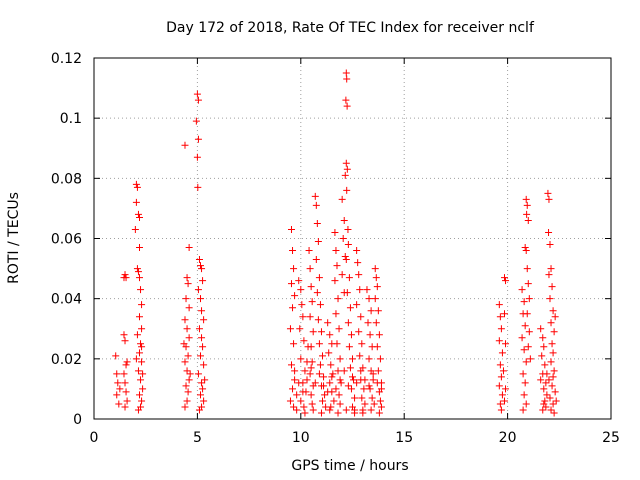  Describe the element at coordinates (66, 59) in the screenshot. I see `y-tick-label: 0.12` at that location.